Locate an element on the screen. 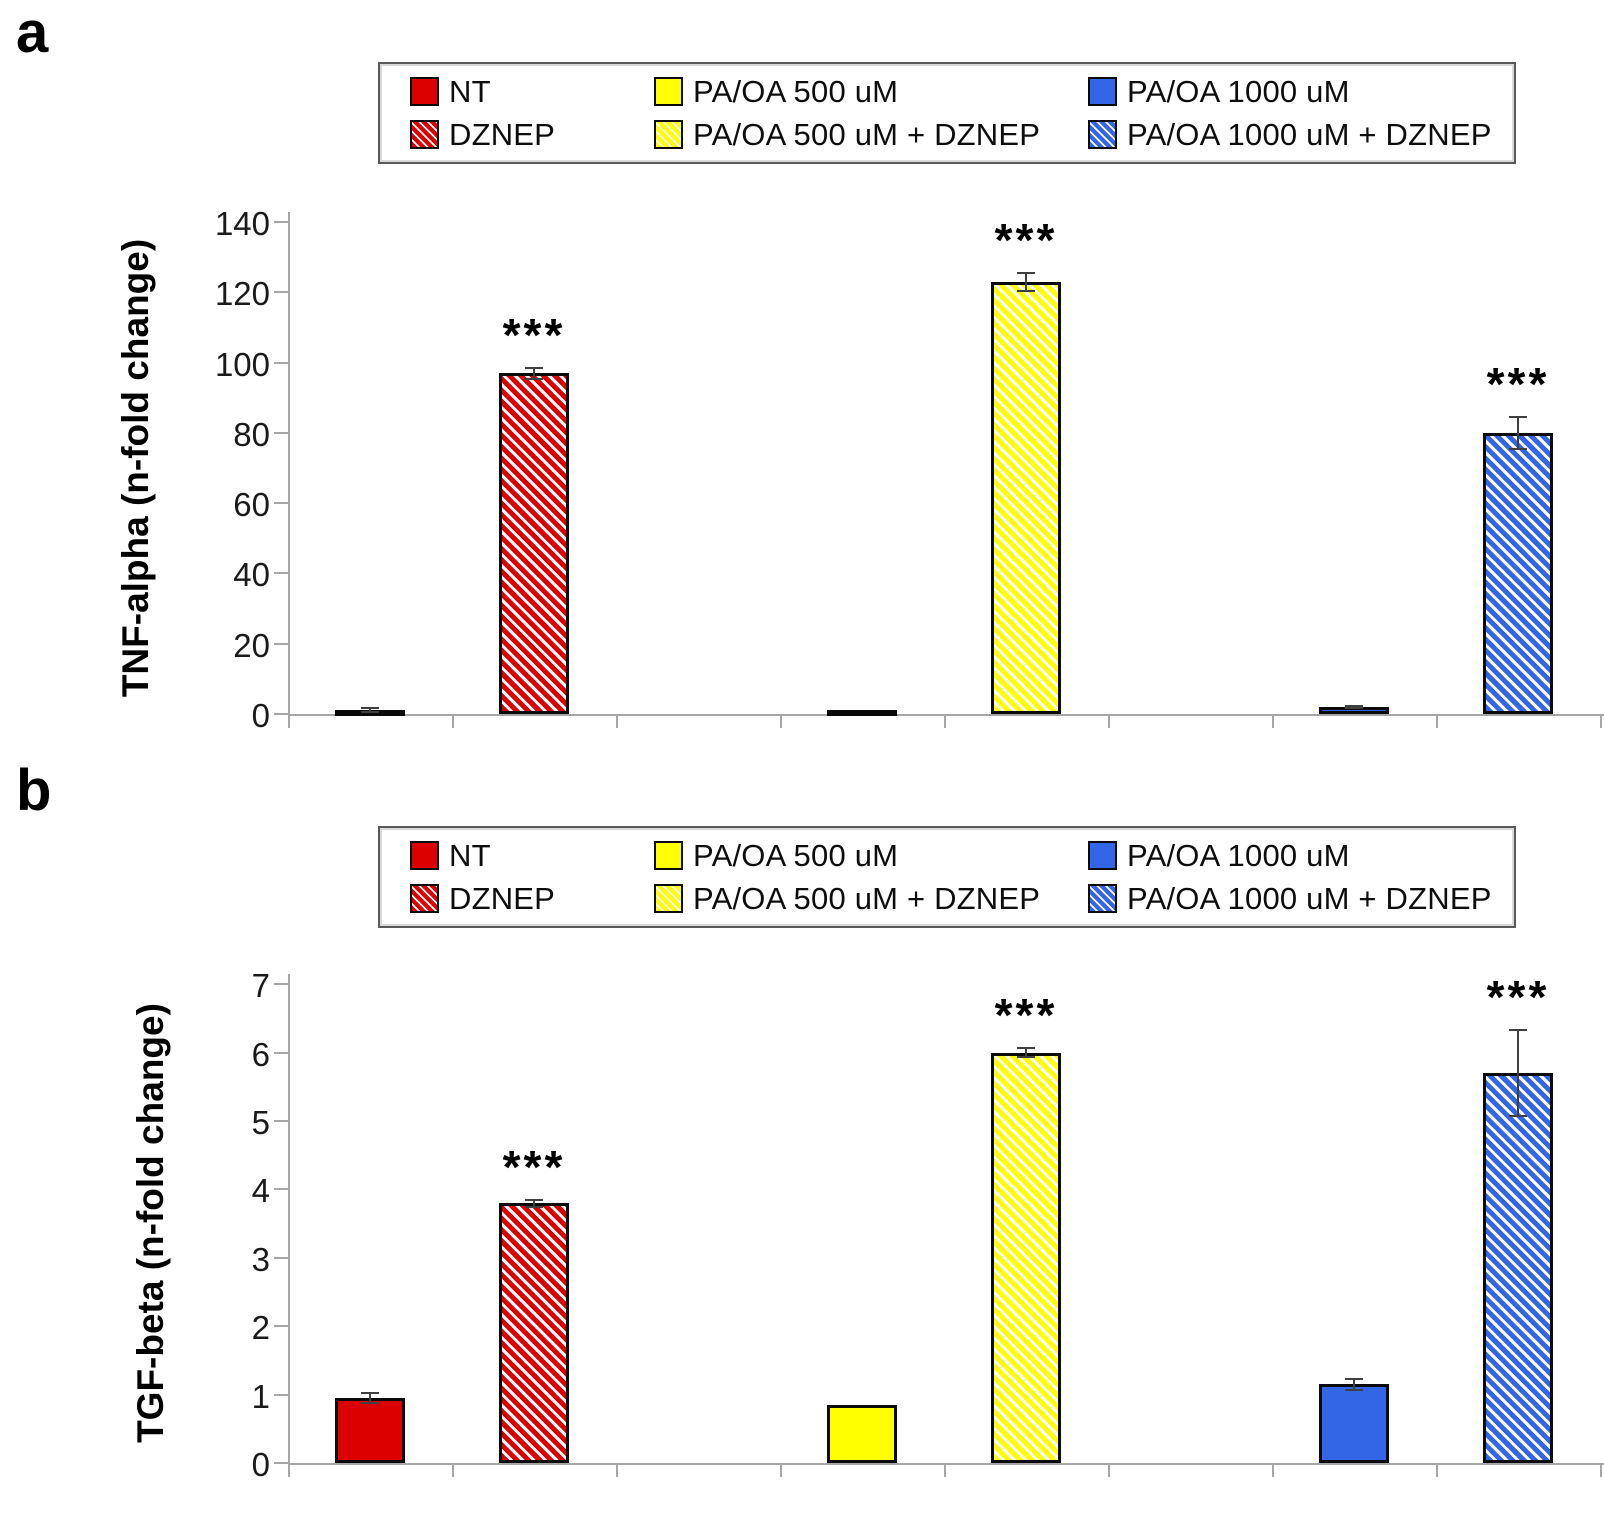  y-tick-label: 3 is located at coordinates (260, 1259).